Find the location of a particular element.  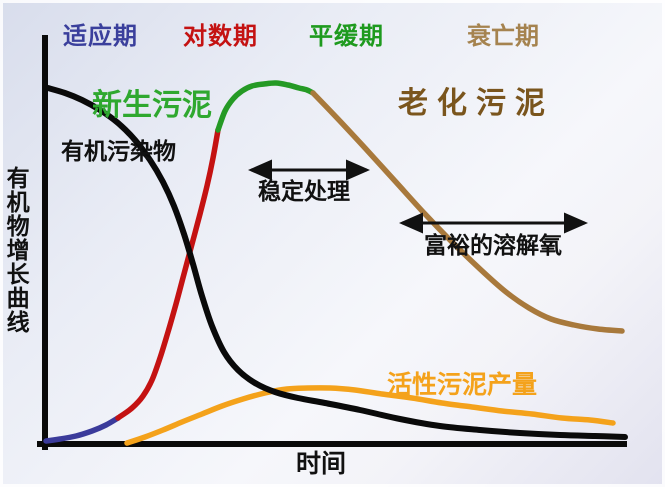

dissolved-oxygen-label: 富裕的溶解氧 is located at coordinates (493, 245).